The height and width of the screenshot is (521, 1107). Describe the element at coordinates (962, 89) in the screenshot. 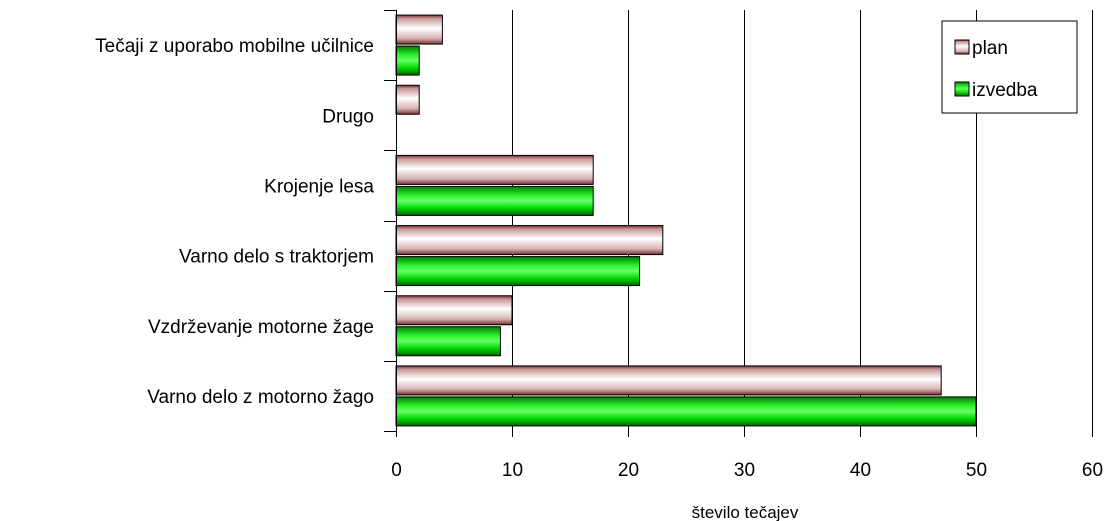

I see `legend-swatch-izvedba` at that location.